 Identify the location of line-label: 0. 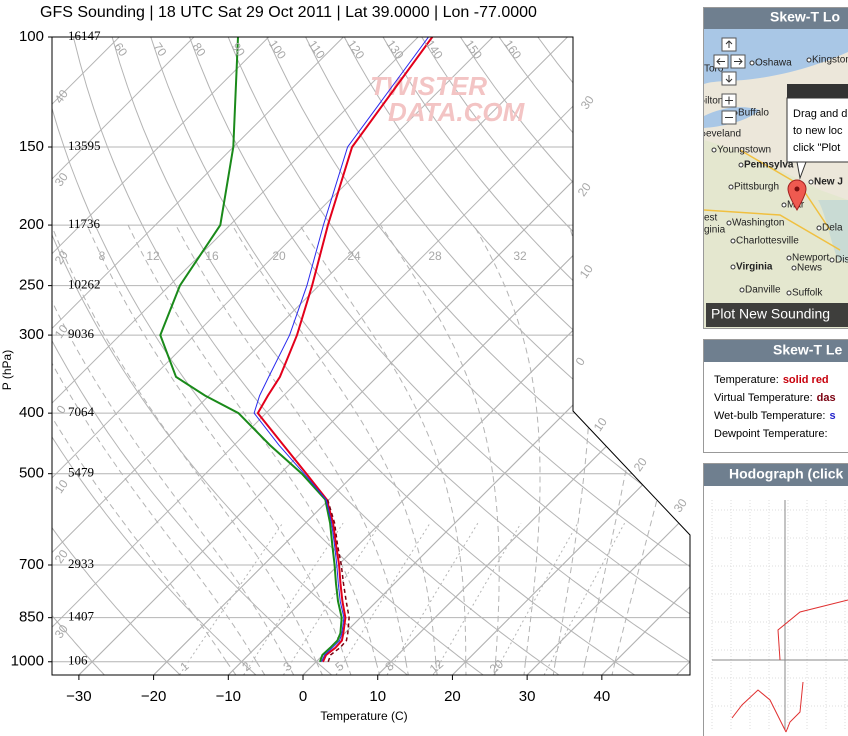
(580, 362).